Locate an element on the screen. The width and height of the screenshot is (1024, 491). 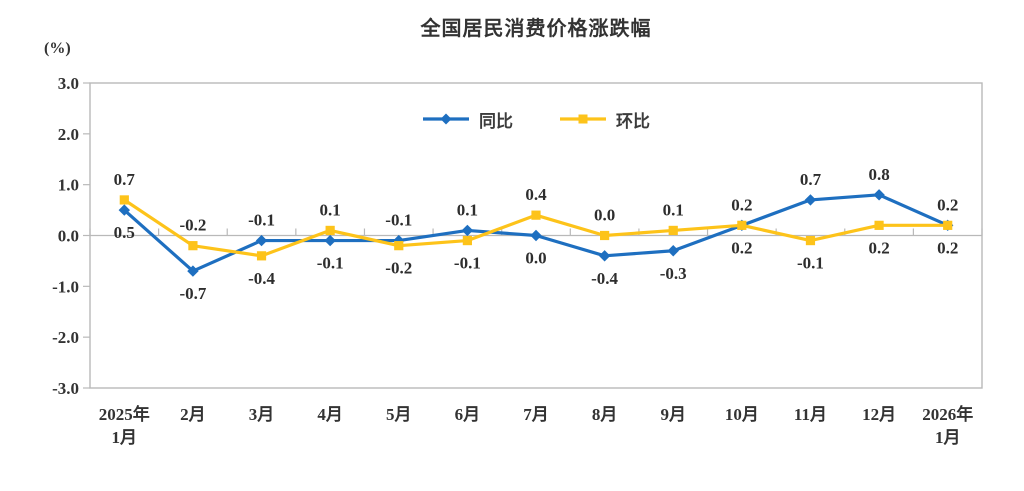
data-label: -0.7 is located at coordinates (192, 293).